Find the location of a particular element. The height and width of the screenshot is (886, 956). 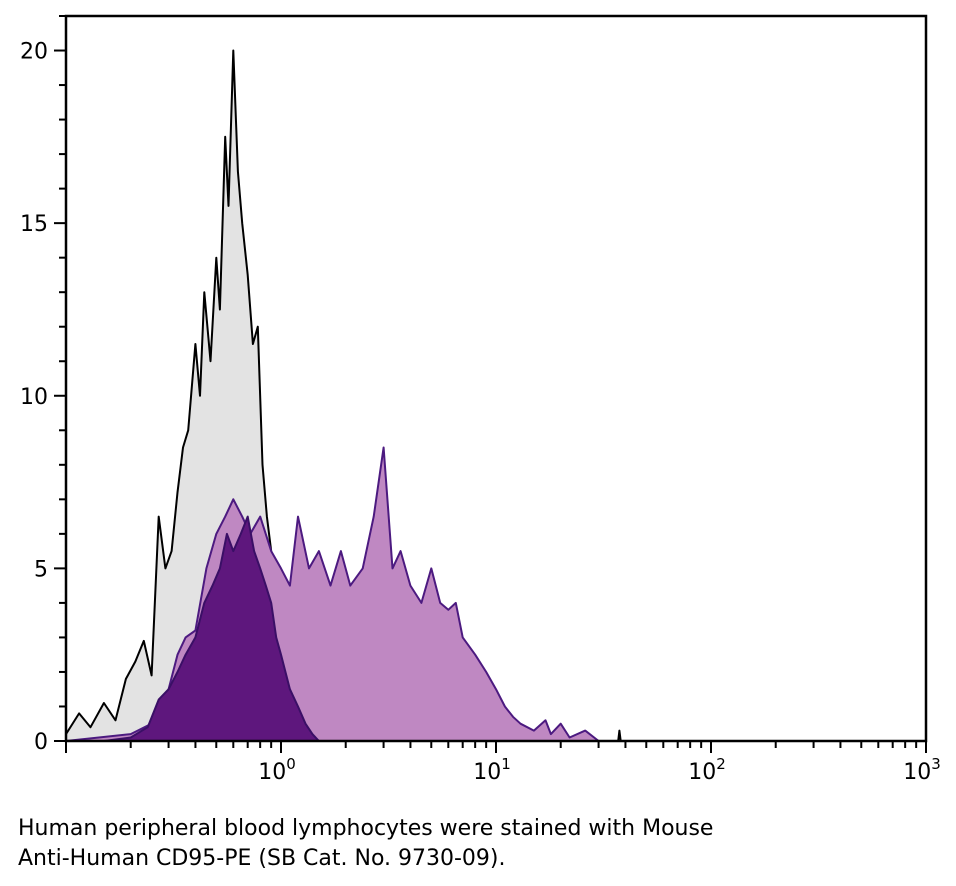

y-tick-label: 10 is located at coordinates (34, 397).